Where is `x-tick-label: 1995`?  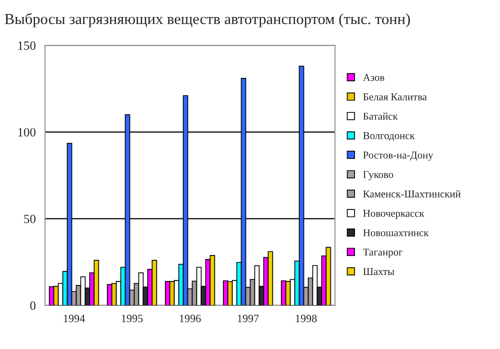
x-tick-label: 1995 is located at coordinates (132, 318).